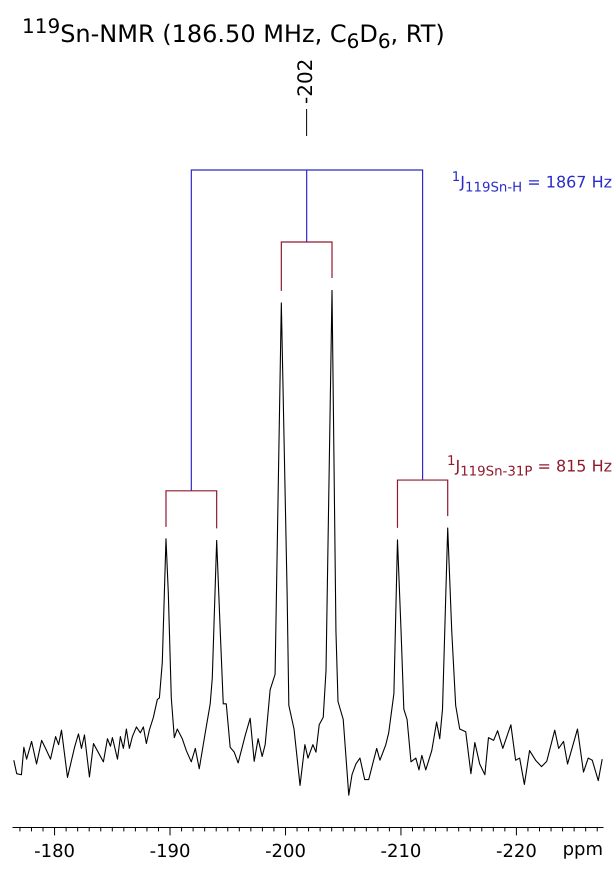  What do you see at coordinates (401, 851) in the screenshot?
I see `x-tick-label: -210` at bounding box center [401, 851].